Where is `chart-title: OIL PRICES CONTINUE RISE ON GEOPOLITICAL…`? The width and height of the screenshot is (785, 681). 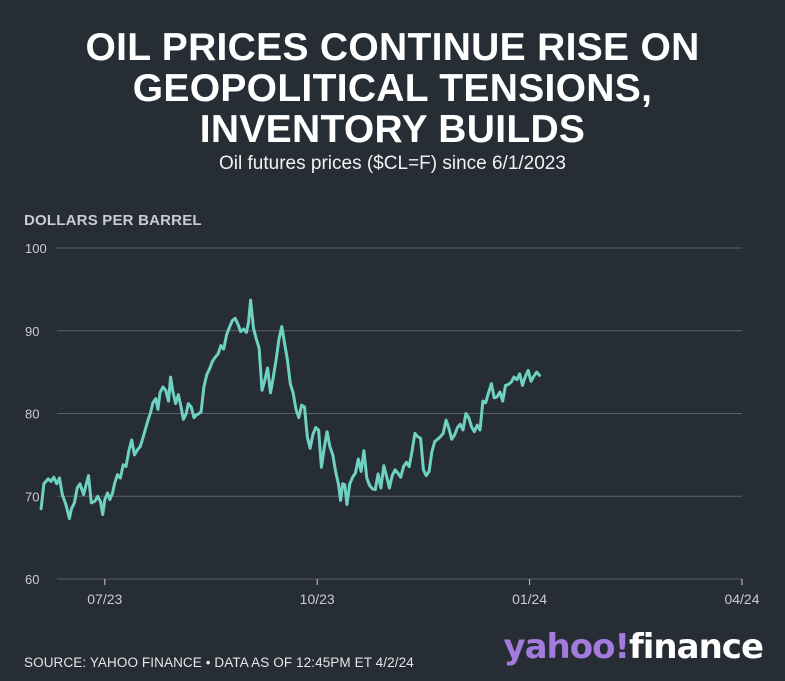
chart-title: OIL PRICES CONTINUE RISE ON GEOPOLITICAL… is located at coordinates (392, 88).